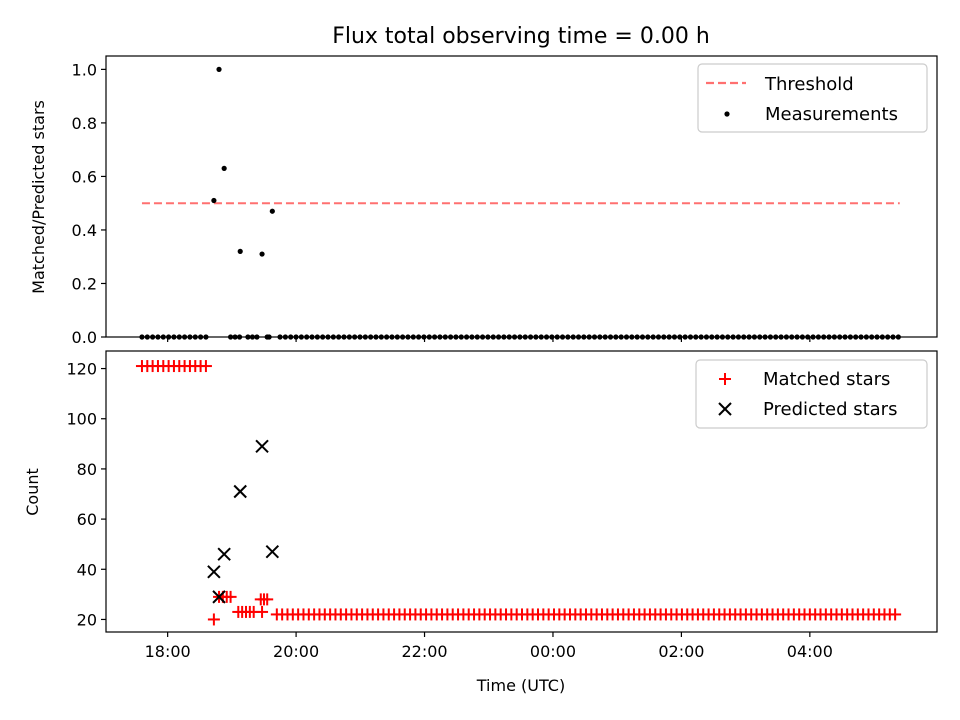 This screenshot has height=720, width=960. What do you see at coordinates (826, 379) in the screenshot?
I see `legend-matched-label: Matched stars` at bounding box center [826, 379].